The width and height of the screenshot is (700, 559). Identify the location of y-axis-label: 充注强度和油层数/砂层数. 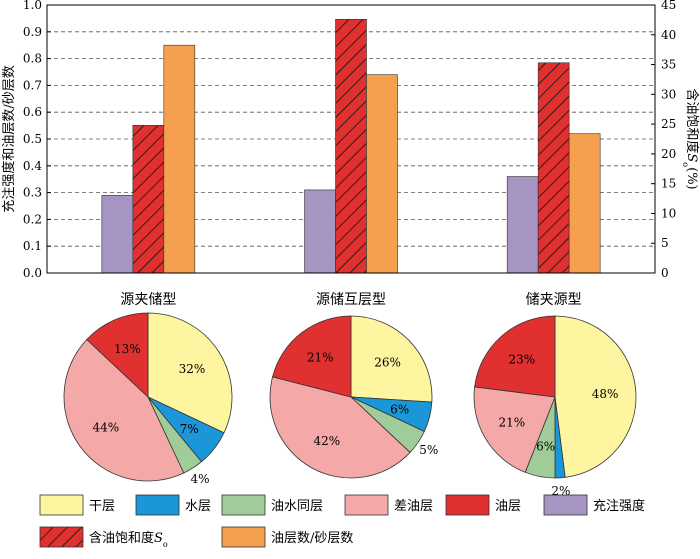
(9, 138).